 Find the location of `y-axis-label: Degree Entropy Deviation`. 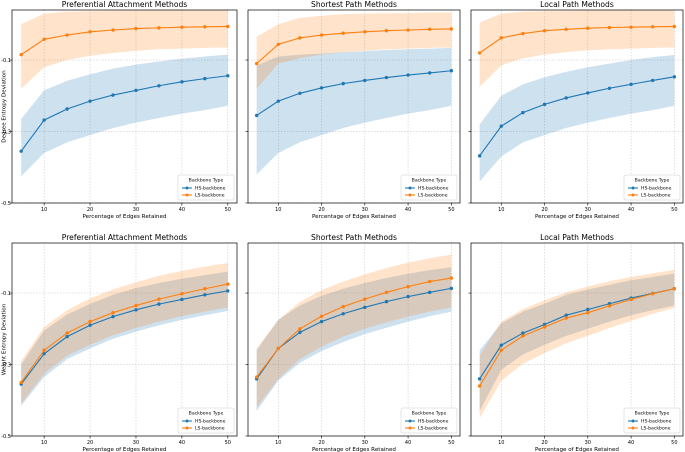

y-axis-label: Degree Entropy Deviation is located at coordinates (5, 106).